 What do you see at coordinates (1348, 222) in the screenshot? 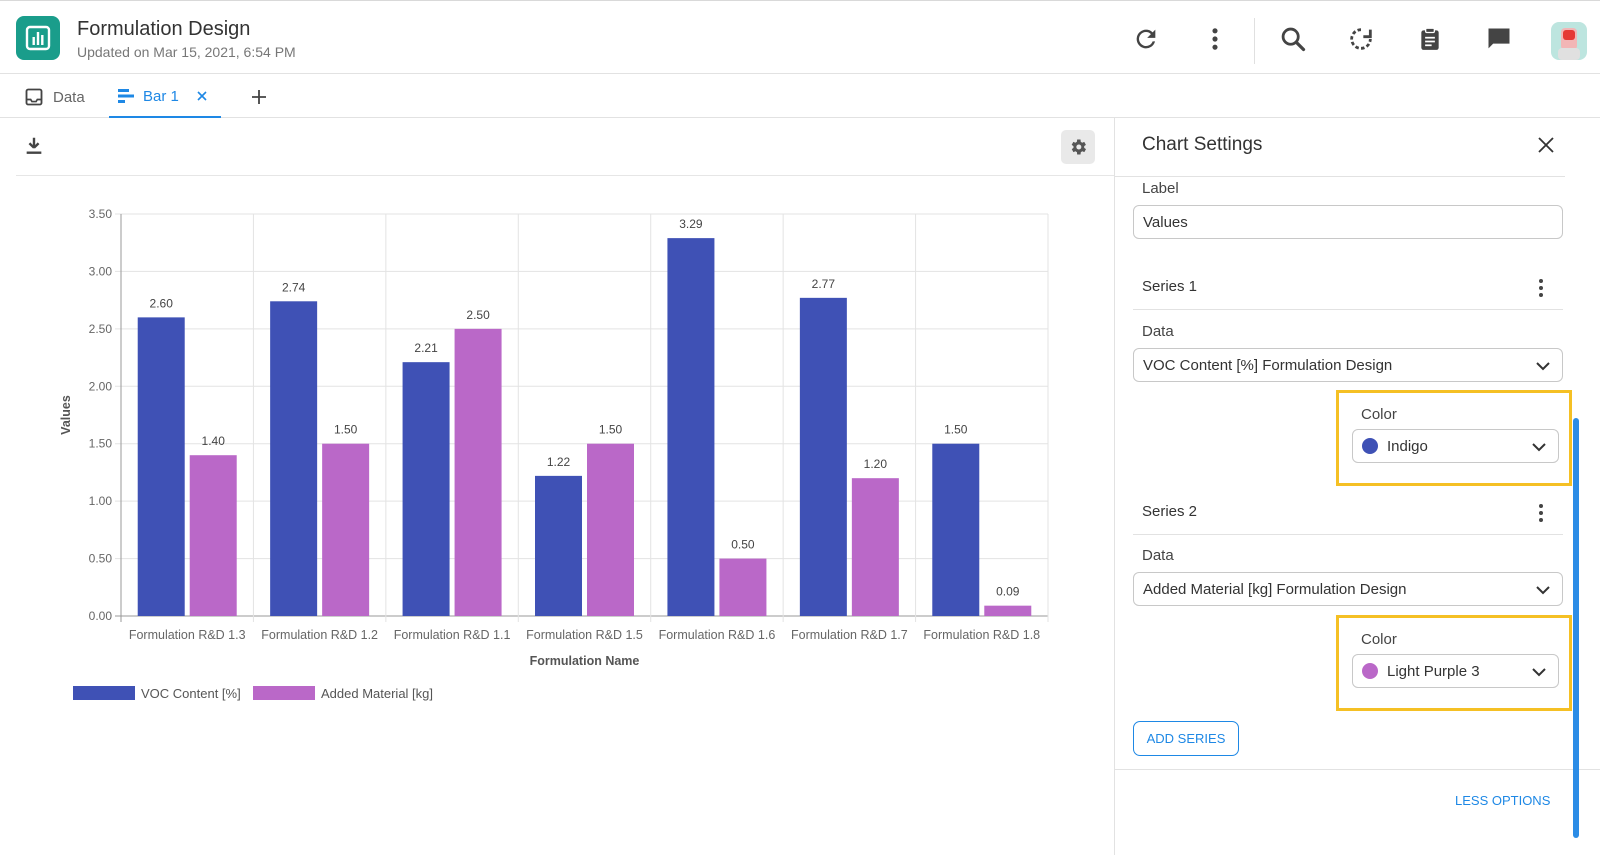
I see `label-input: Values` at bounding box center [1348, 222].